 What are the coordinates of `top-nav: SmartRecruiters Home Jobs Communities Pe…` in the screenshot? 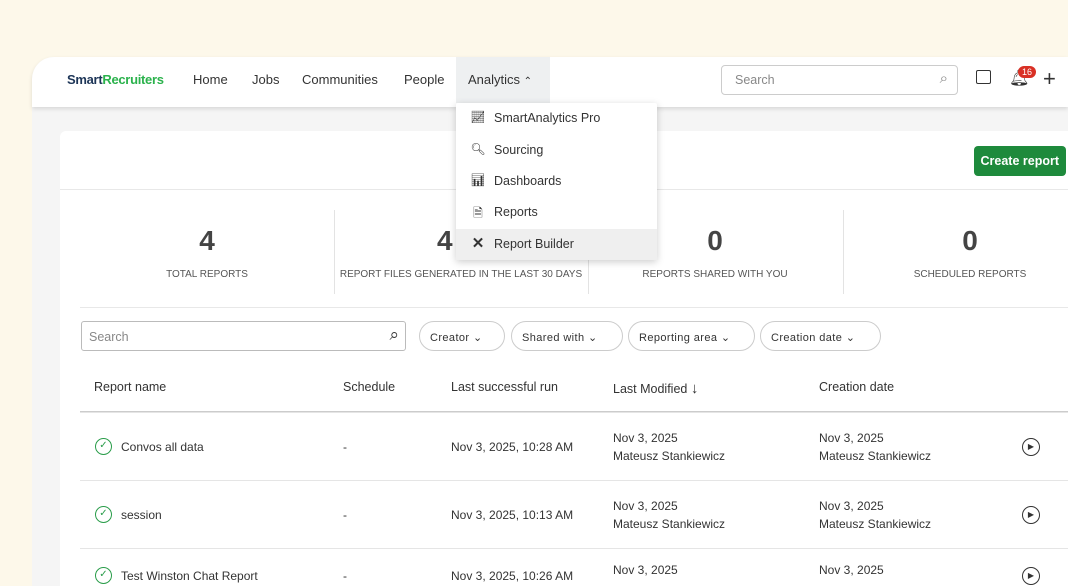 It's located at (550, 82).